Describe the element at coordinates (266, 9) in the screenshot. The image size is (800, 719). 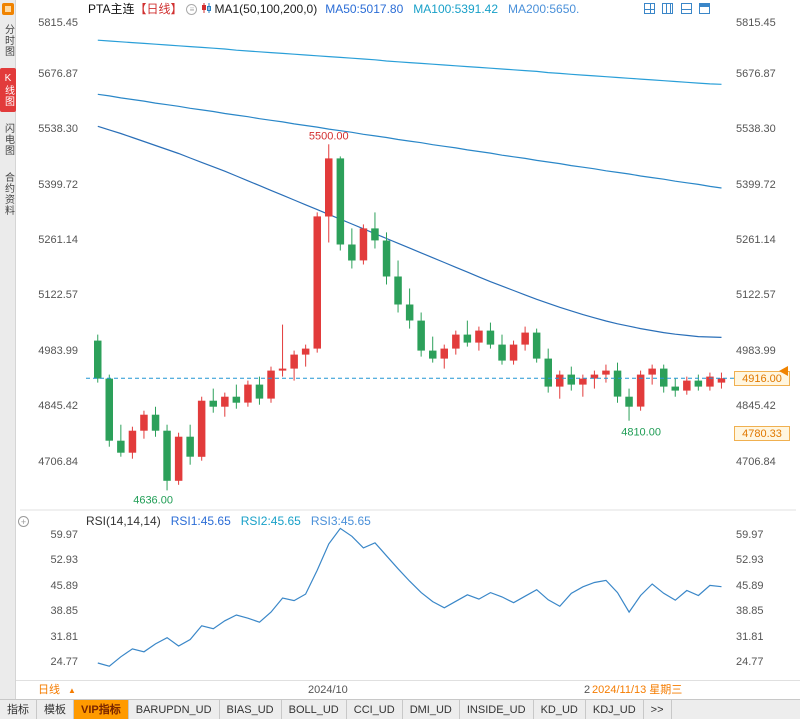
I see `ma-settings-label: MA1(50,100,200,0)` at that location.